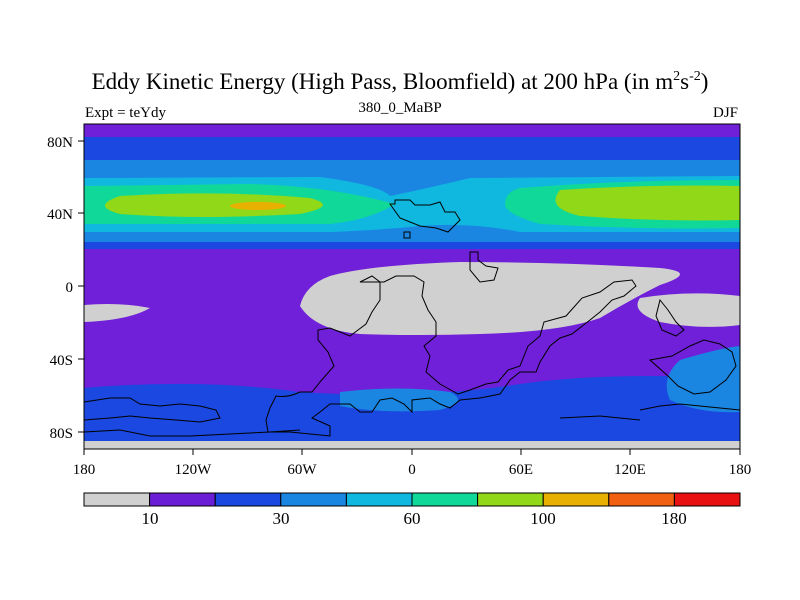 The image size is (800, 600). What do you see at coordinates (688, 310) in the screenshot?
I see `region-east-low` at bounding box center [688, 310].